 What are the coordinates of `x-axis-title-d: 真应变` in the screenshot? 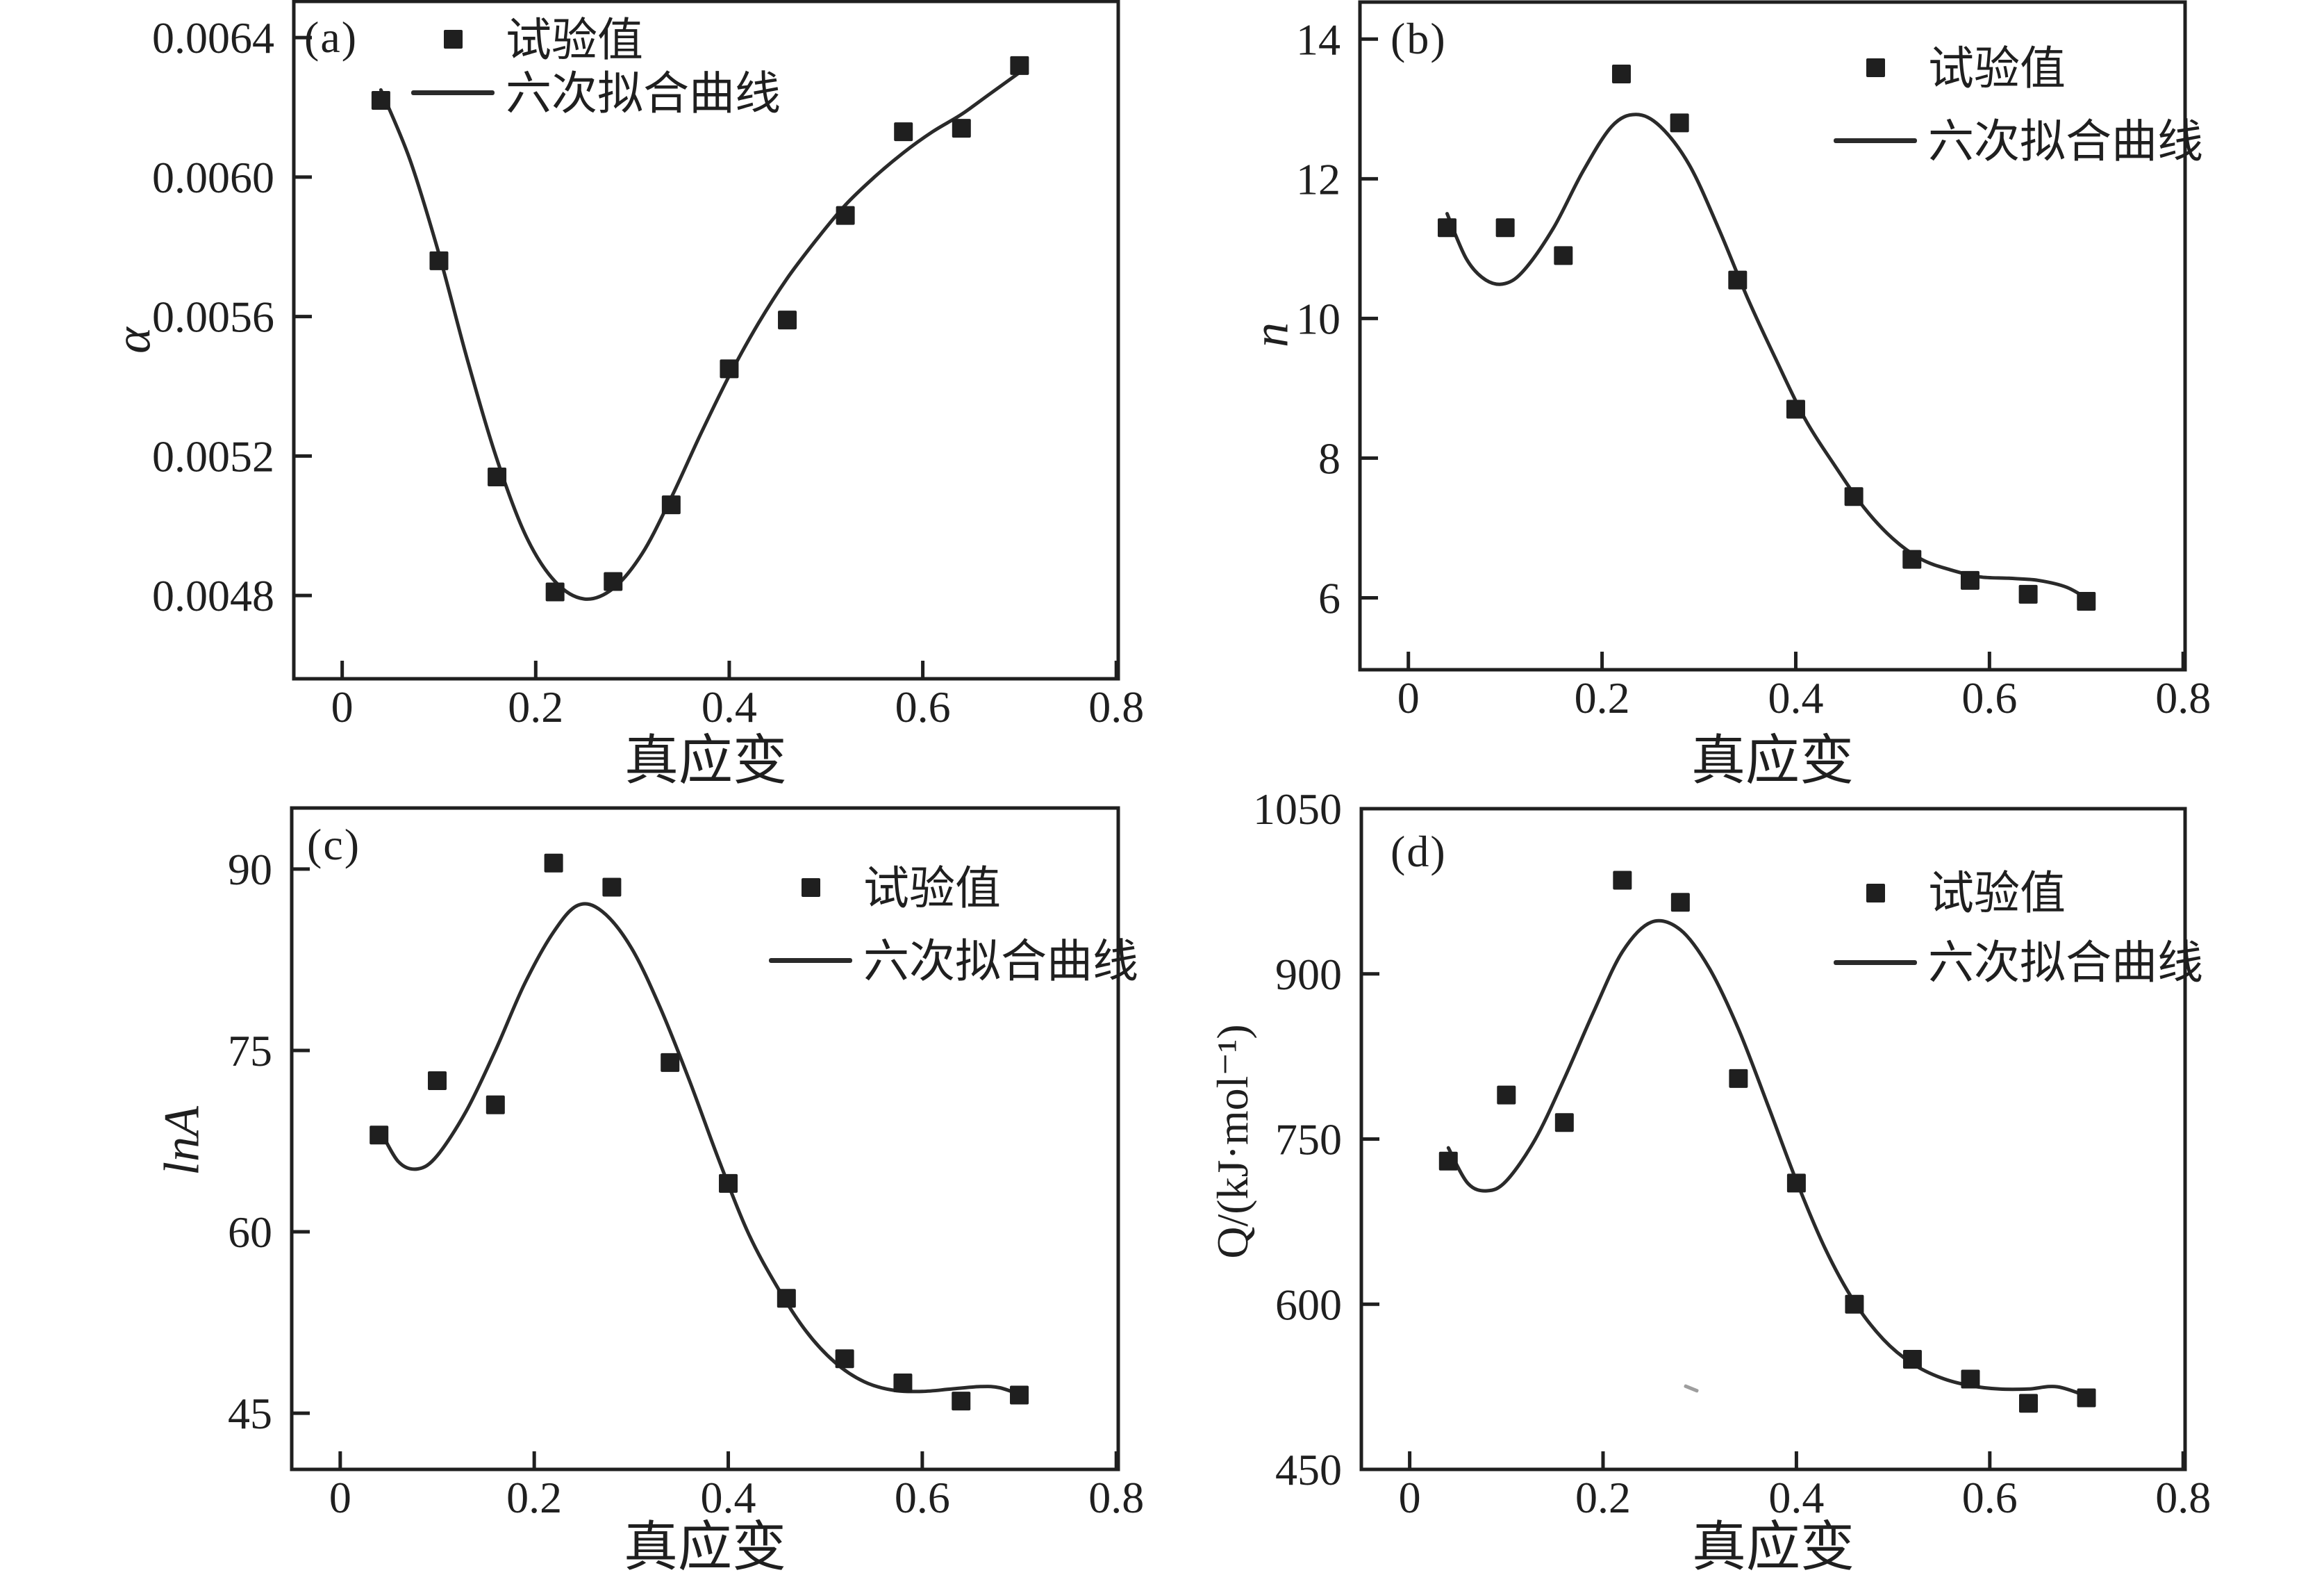 It's located at (1773, 1546).